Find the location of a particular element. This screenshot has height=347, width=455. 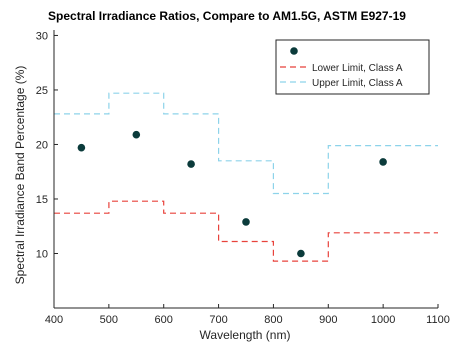

x-tick-label: 1100 is located at coordinates (438, 320).